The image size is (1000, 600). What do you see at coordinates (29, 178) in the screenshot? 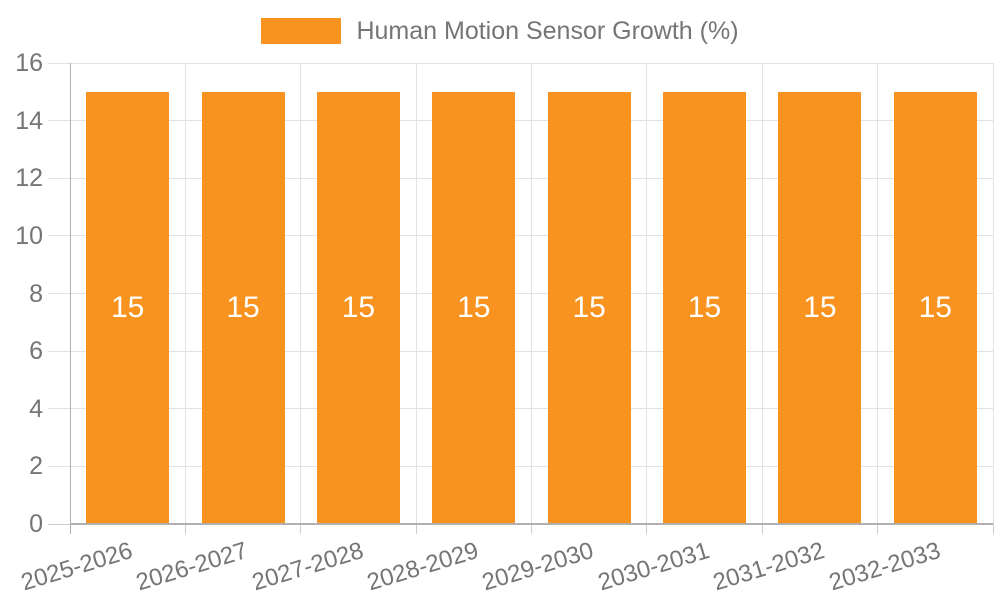
I see `y-tick-label: 12` at bounding box center [29, 178].